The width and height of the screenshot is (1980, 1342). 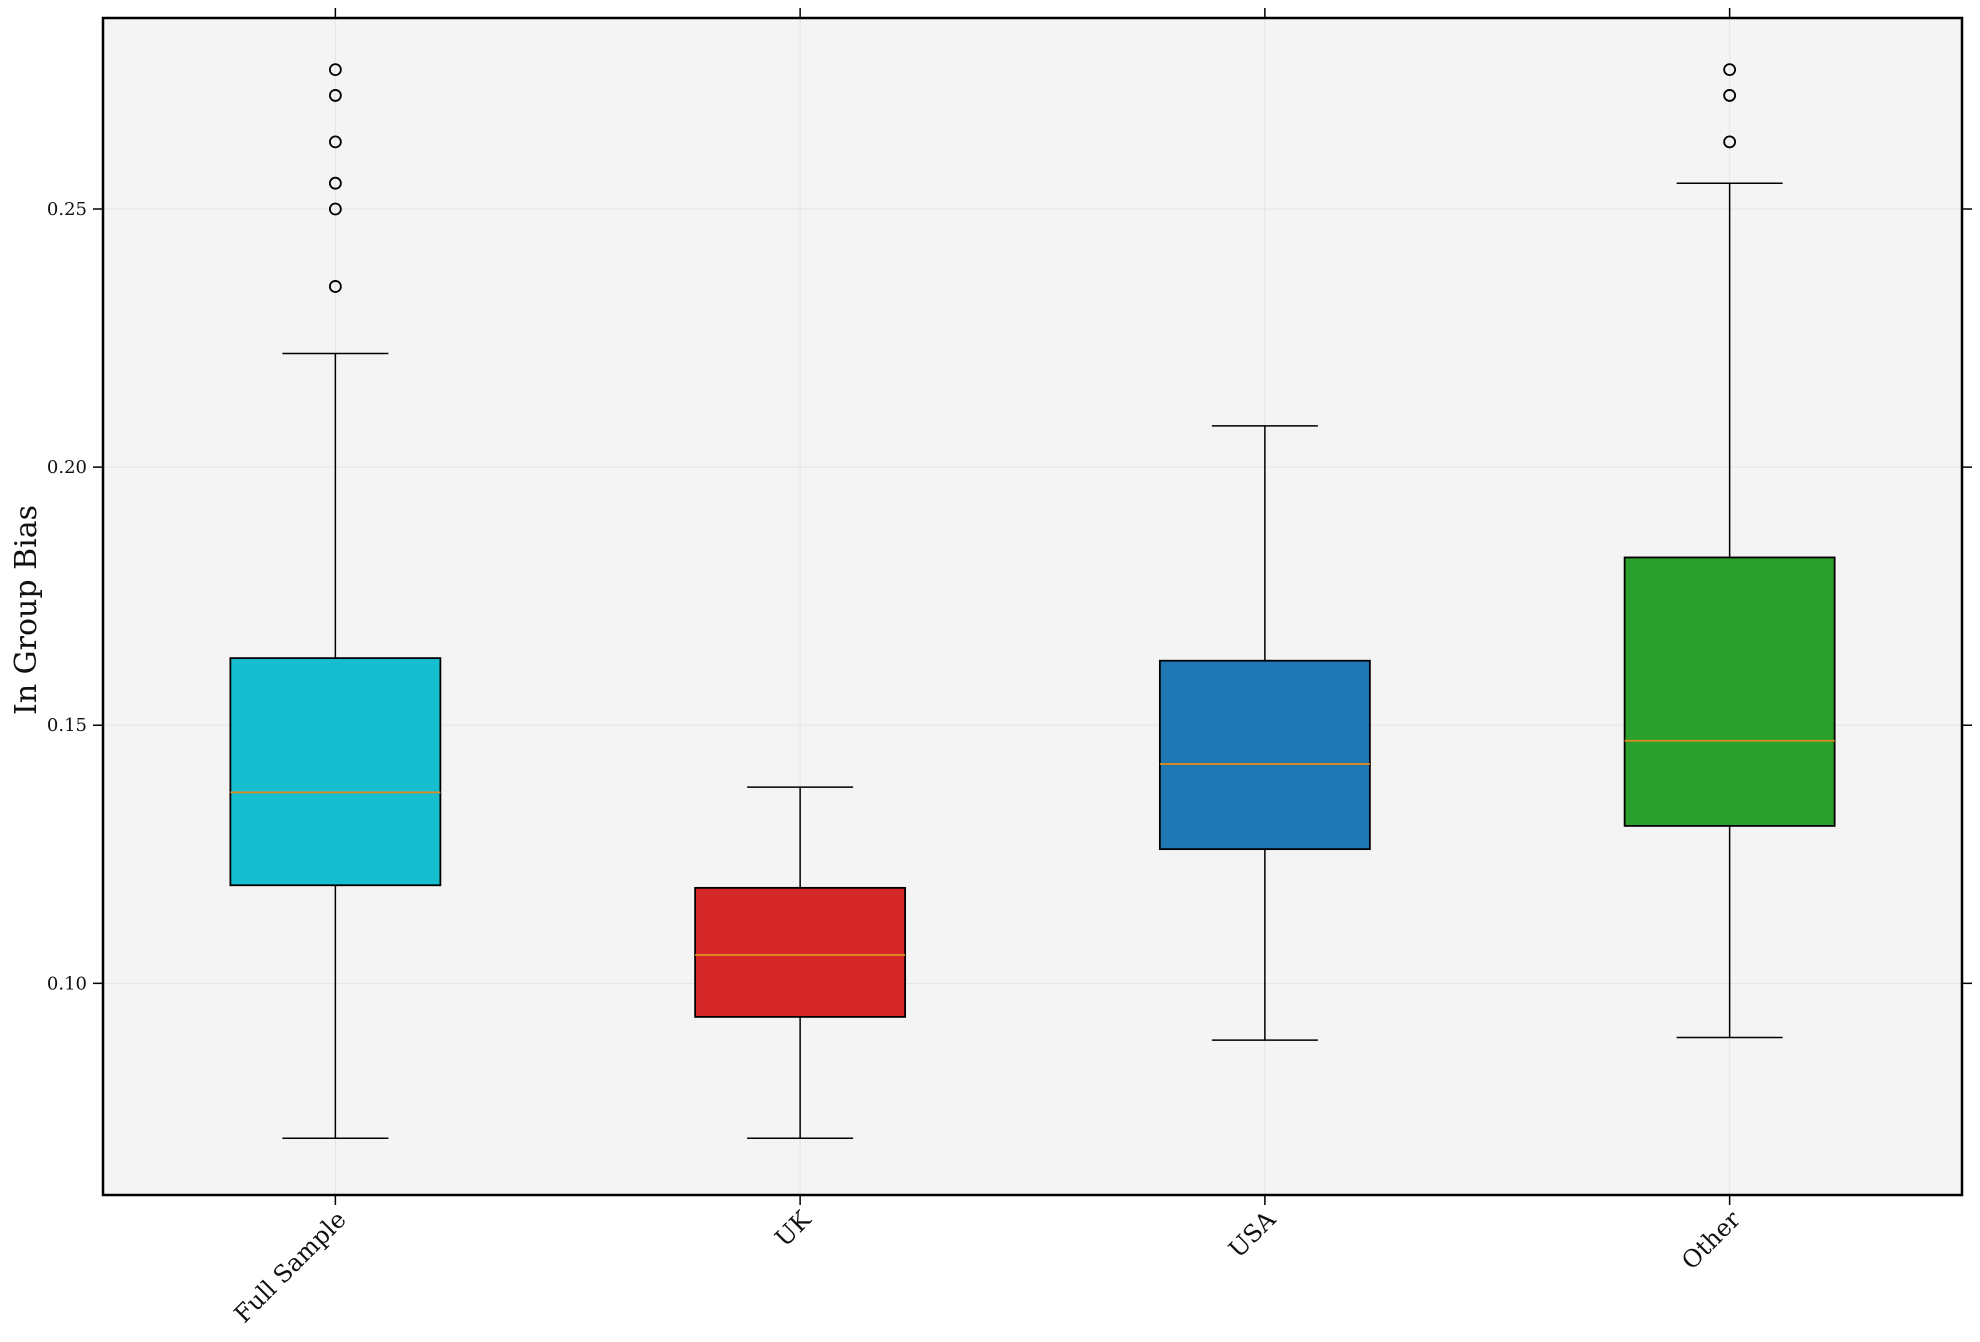 What do you see at coordinates (1729, 551) in the screenshot?
I see `box-other` at bounding box center [1729, 551].